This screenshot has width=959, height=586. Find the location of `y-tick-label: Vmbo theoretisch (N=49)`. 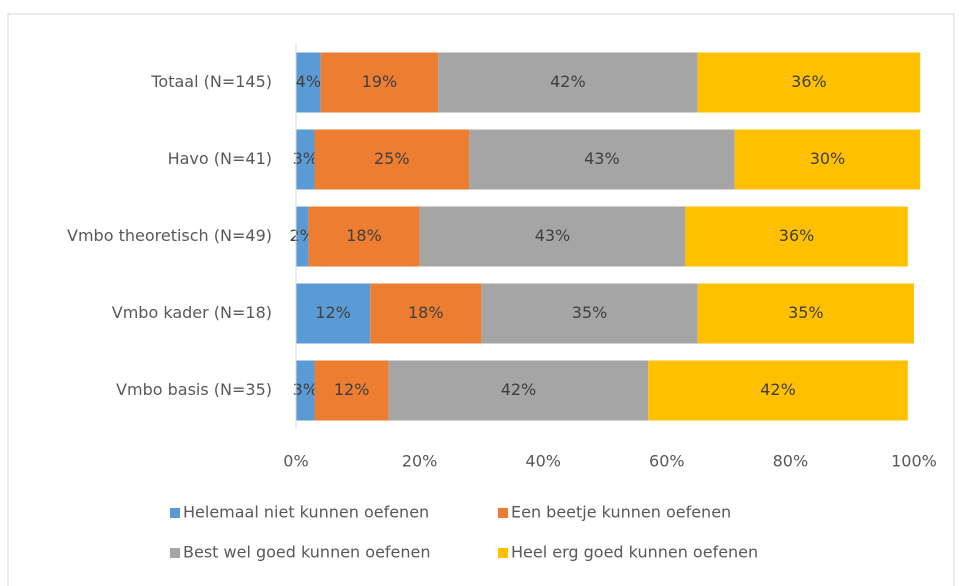

y-tick-label: Vmbo theoretisch (N=49) is located at coordinates (169, 235).